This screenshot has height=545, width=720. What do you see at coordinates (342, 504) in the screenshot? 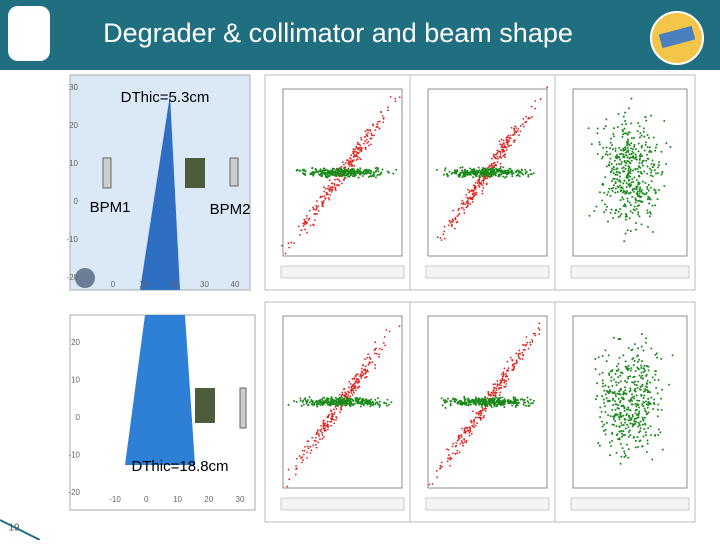
I see `plot-legend` at bounding box center [342, 504].